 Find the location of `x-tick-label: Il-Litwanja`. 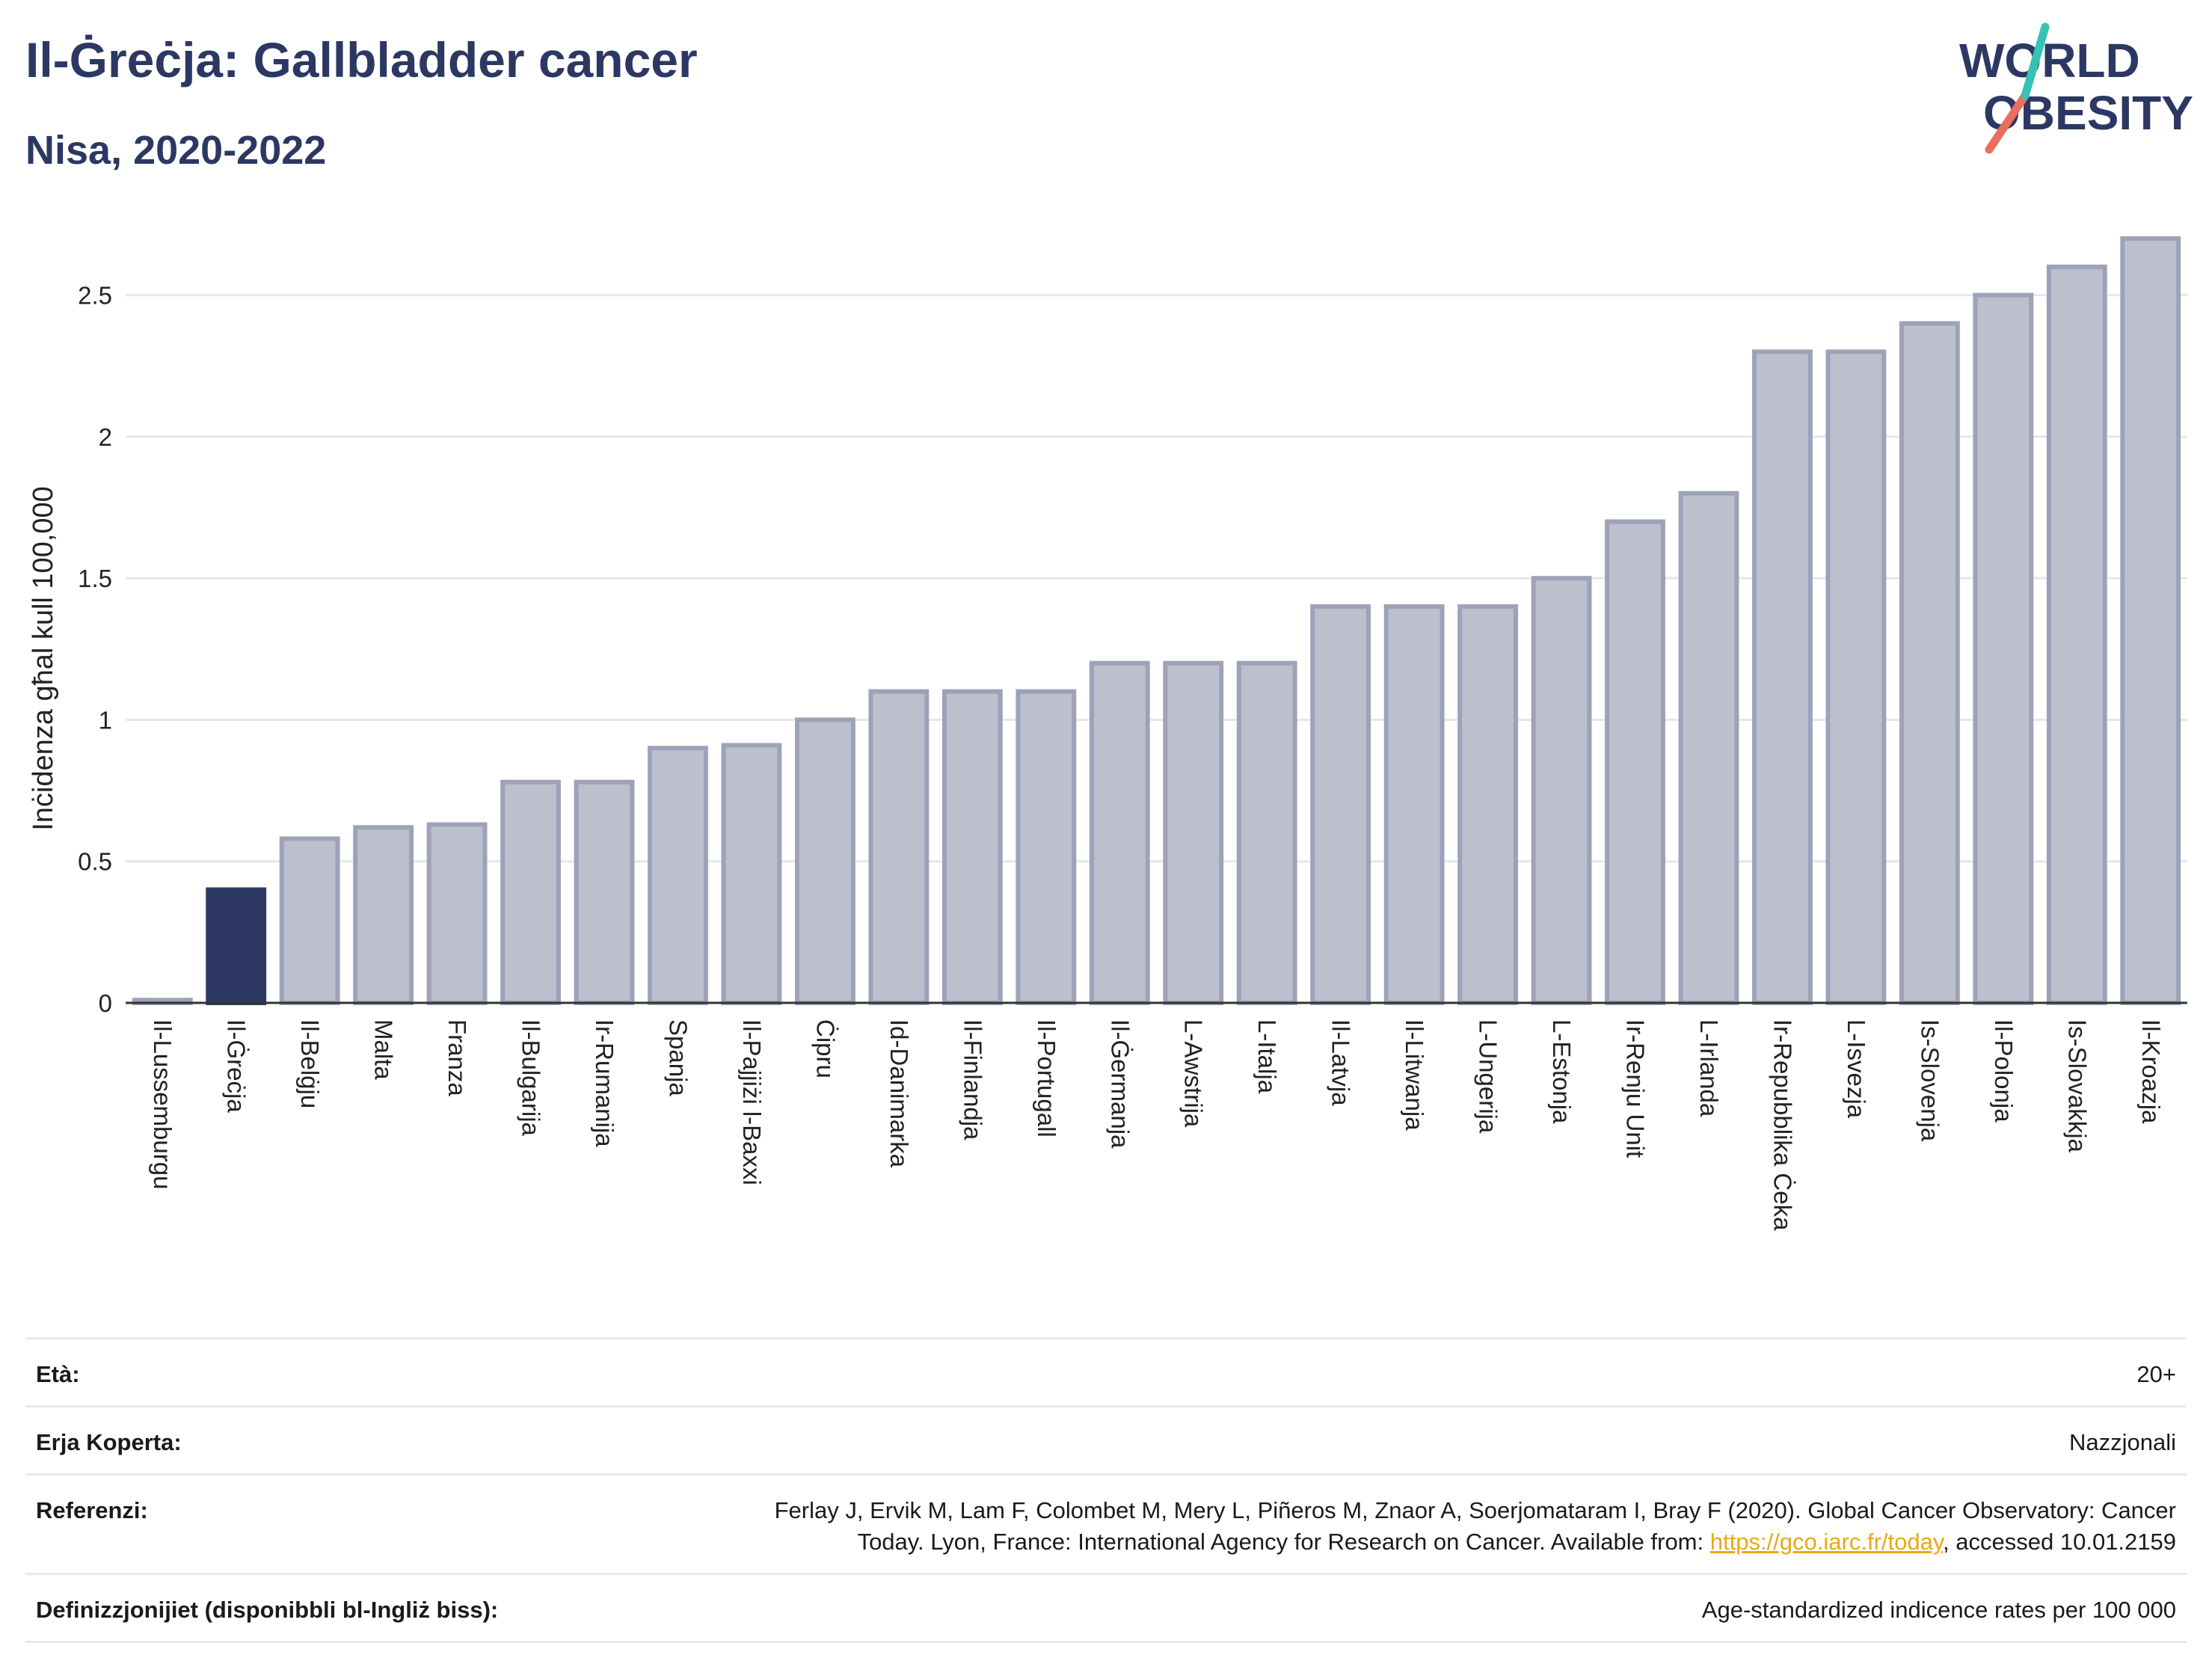

x-tick-label: Il-Litwanja is located at coordinates (1414, 1075).